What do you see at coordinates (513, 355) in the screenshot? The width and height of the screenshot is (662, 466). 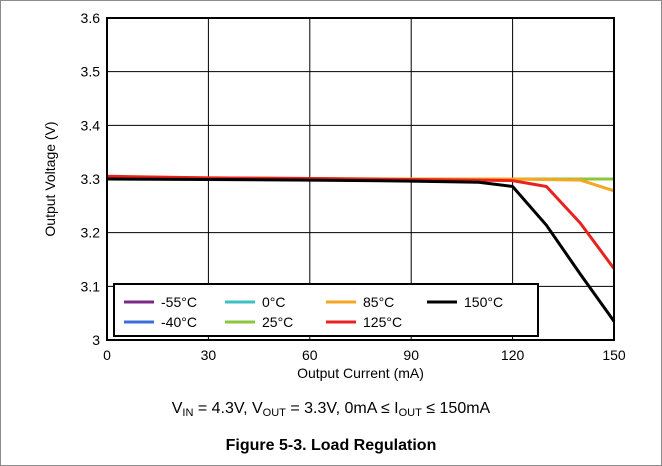 I see `x-tick-label-4: 120` at bounding box center [513, 355].